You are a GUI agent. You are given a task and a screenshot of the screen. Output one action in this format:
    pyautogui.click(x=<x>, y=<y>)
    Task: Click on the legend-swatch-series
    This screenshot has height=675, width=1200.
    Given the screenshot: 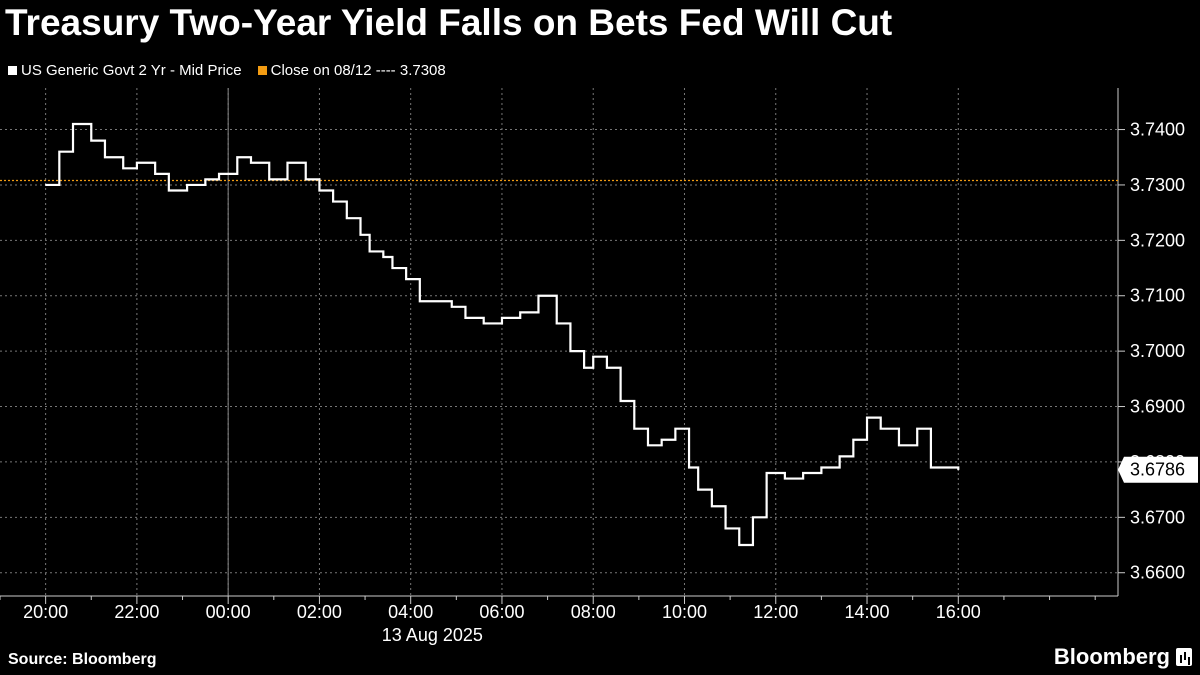 What is the action you would take?
    pyautogui.click(x=12, y=70)
    